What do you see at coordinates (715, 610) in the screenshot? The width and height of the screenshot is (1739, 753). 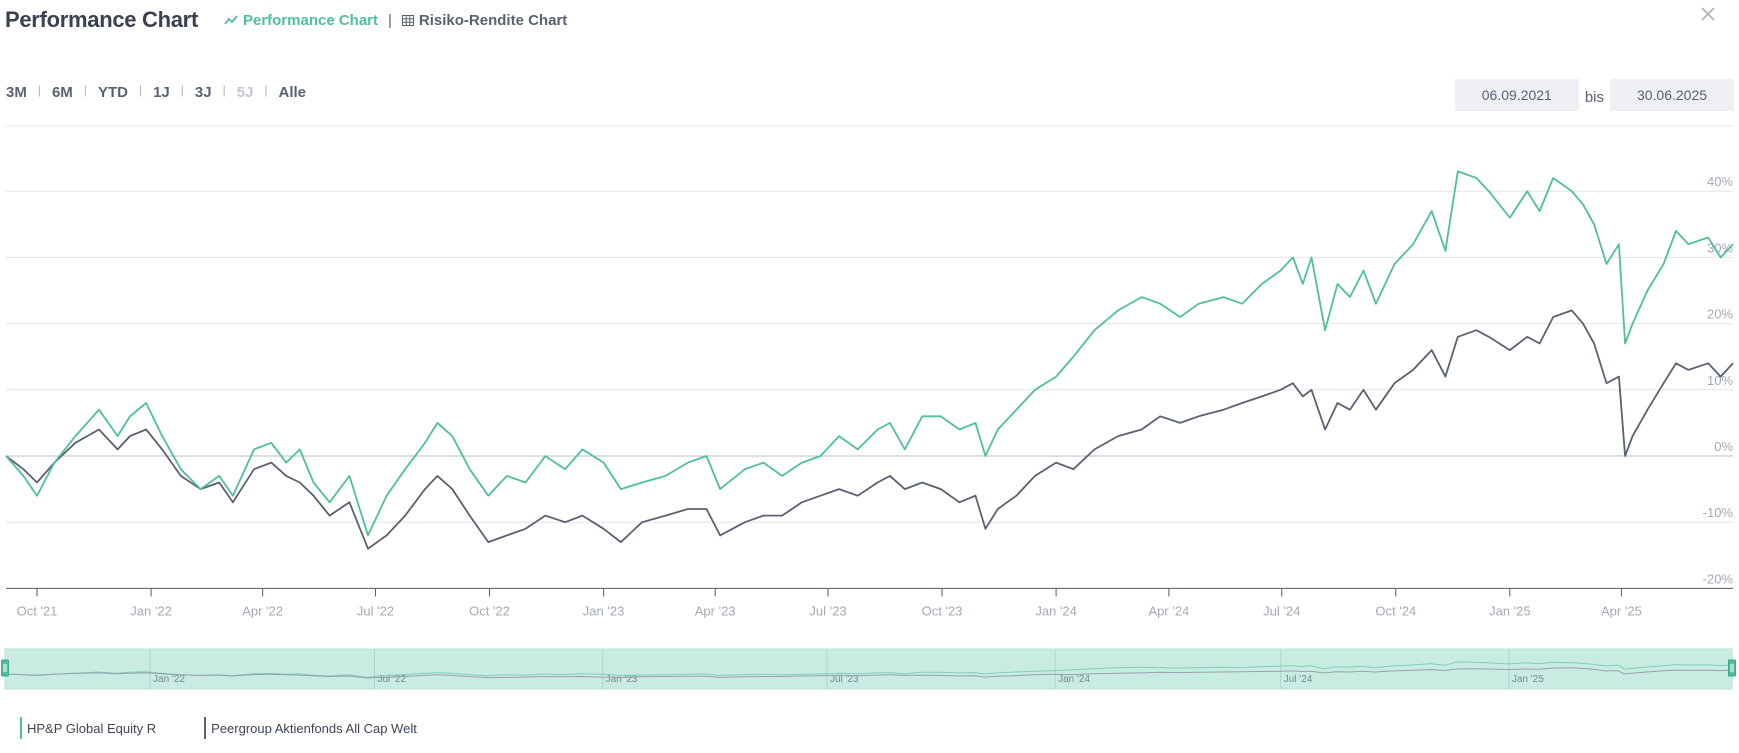 I see `x-tick-label: Apr '23` at bounding box center [715, 610].